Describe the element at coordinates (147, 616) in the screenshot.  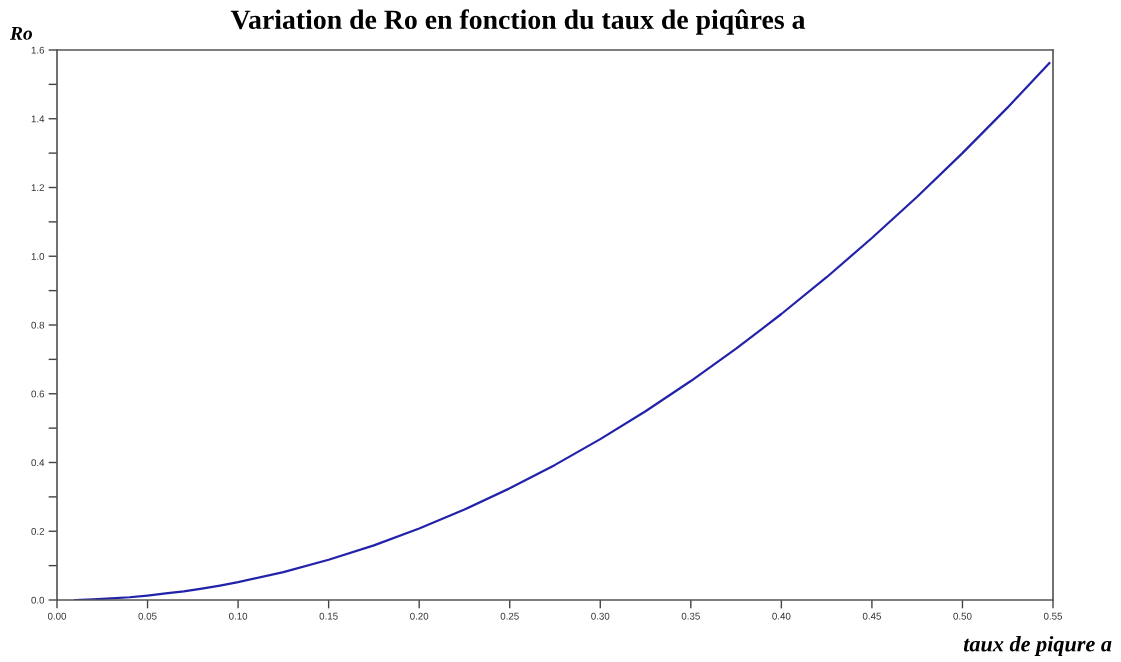
I see `x-tick-label: 0.05` at that location.